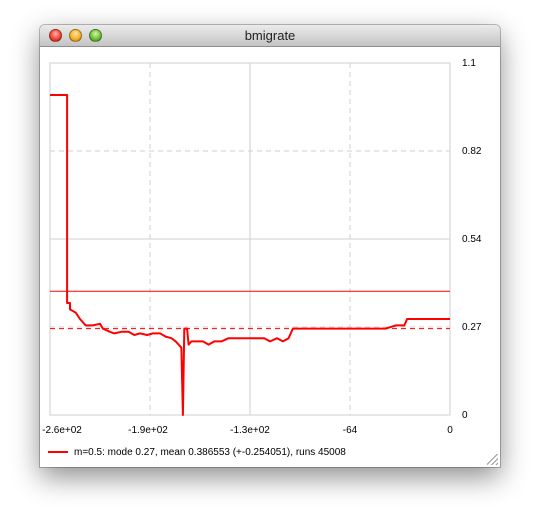 This screenshot has width=540, height=522. What do you see at coordinates (472, 327) in the screenshot?
I see `y-tick-label: 0.27` at bounding box center [472, 327].